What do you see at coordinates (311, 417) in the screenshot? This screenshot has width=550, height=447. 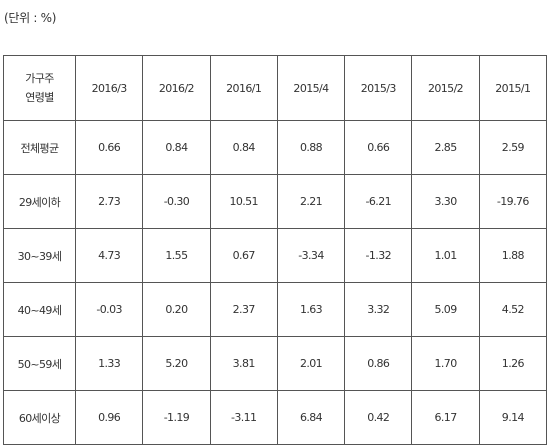 I see `value-cell: 6.84` at bounding box center [311, 417].